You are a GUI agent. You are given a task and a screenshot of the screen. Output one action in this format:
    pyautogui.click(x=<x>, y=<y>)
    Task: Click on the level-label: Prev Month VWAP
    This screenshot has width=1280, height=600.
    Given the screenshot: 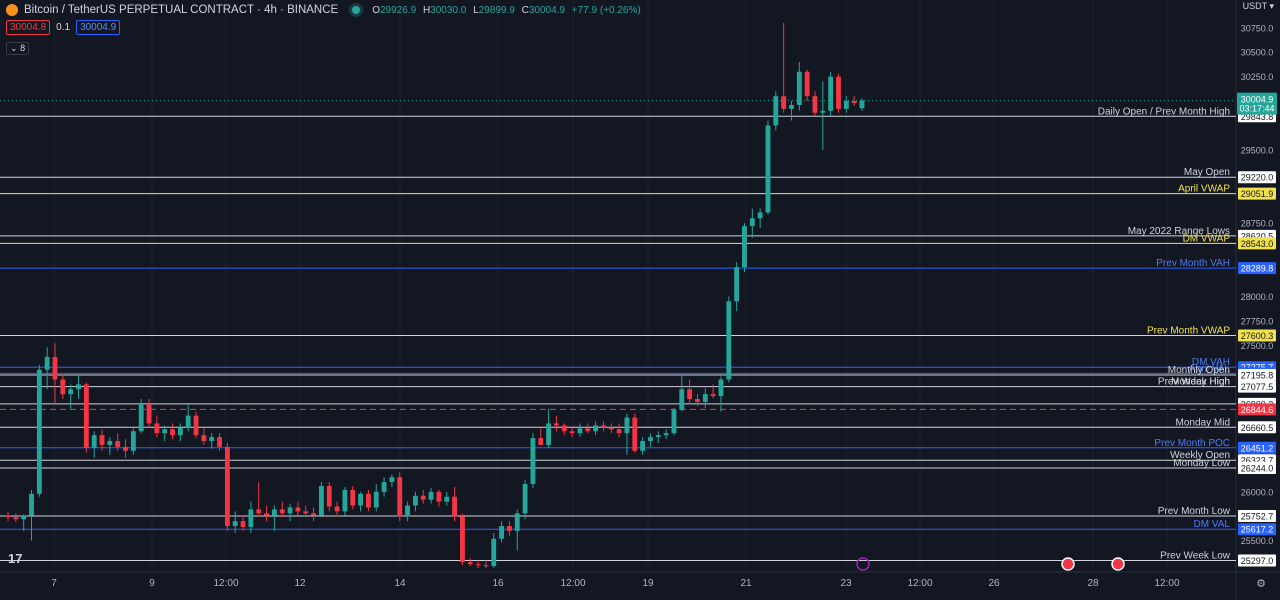 What is the action you would take?
    pyautogui.click(x=1188, y=330)
    